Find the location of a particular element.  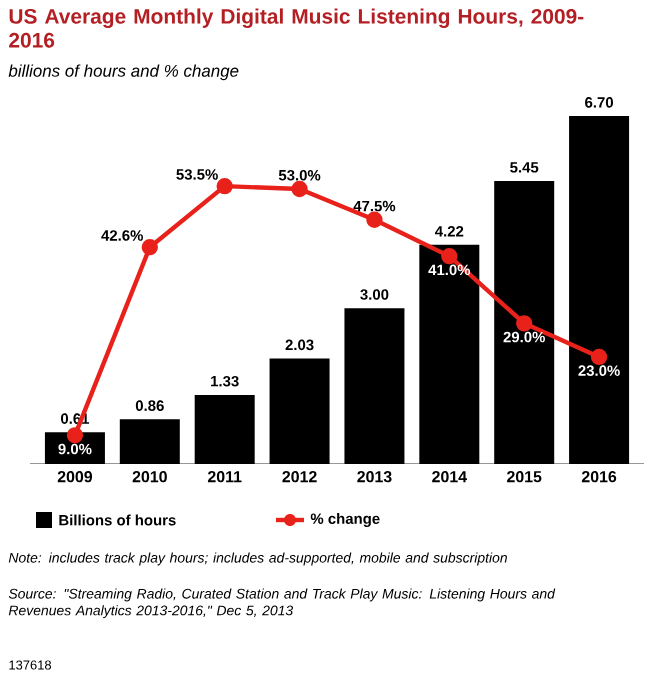

chart-title: US Average Monthly Digital Music Listening Hours, 2009-2016 is located at coordinates (296, 28).